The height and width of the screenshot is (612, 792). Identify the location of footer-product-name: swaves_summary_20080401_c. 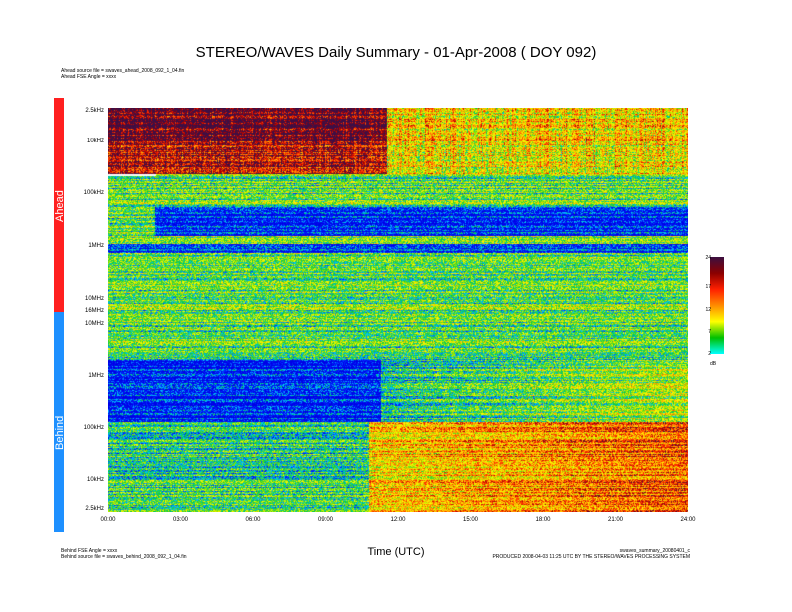
(654, 551).